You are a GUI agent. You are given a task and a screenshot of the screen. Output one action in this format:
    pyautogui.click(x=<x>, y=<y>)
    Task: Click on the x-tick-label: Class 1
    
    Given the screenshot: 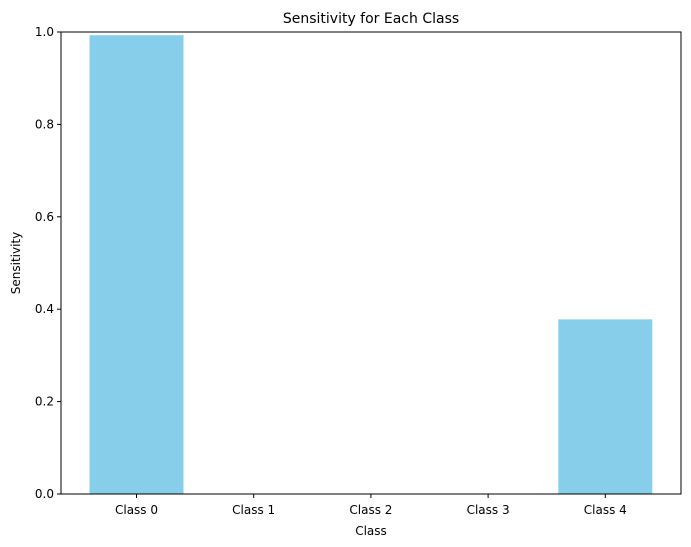 What is the action you would take?
    pyautogui.click(x=253, y=510)
    